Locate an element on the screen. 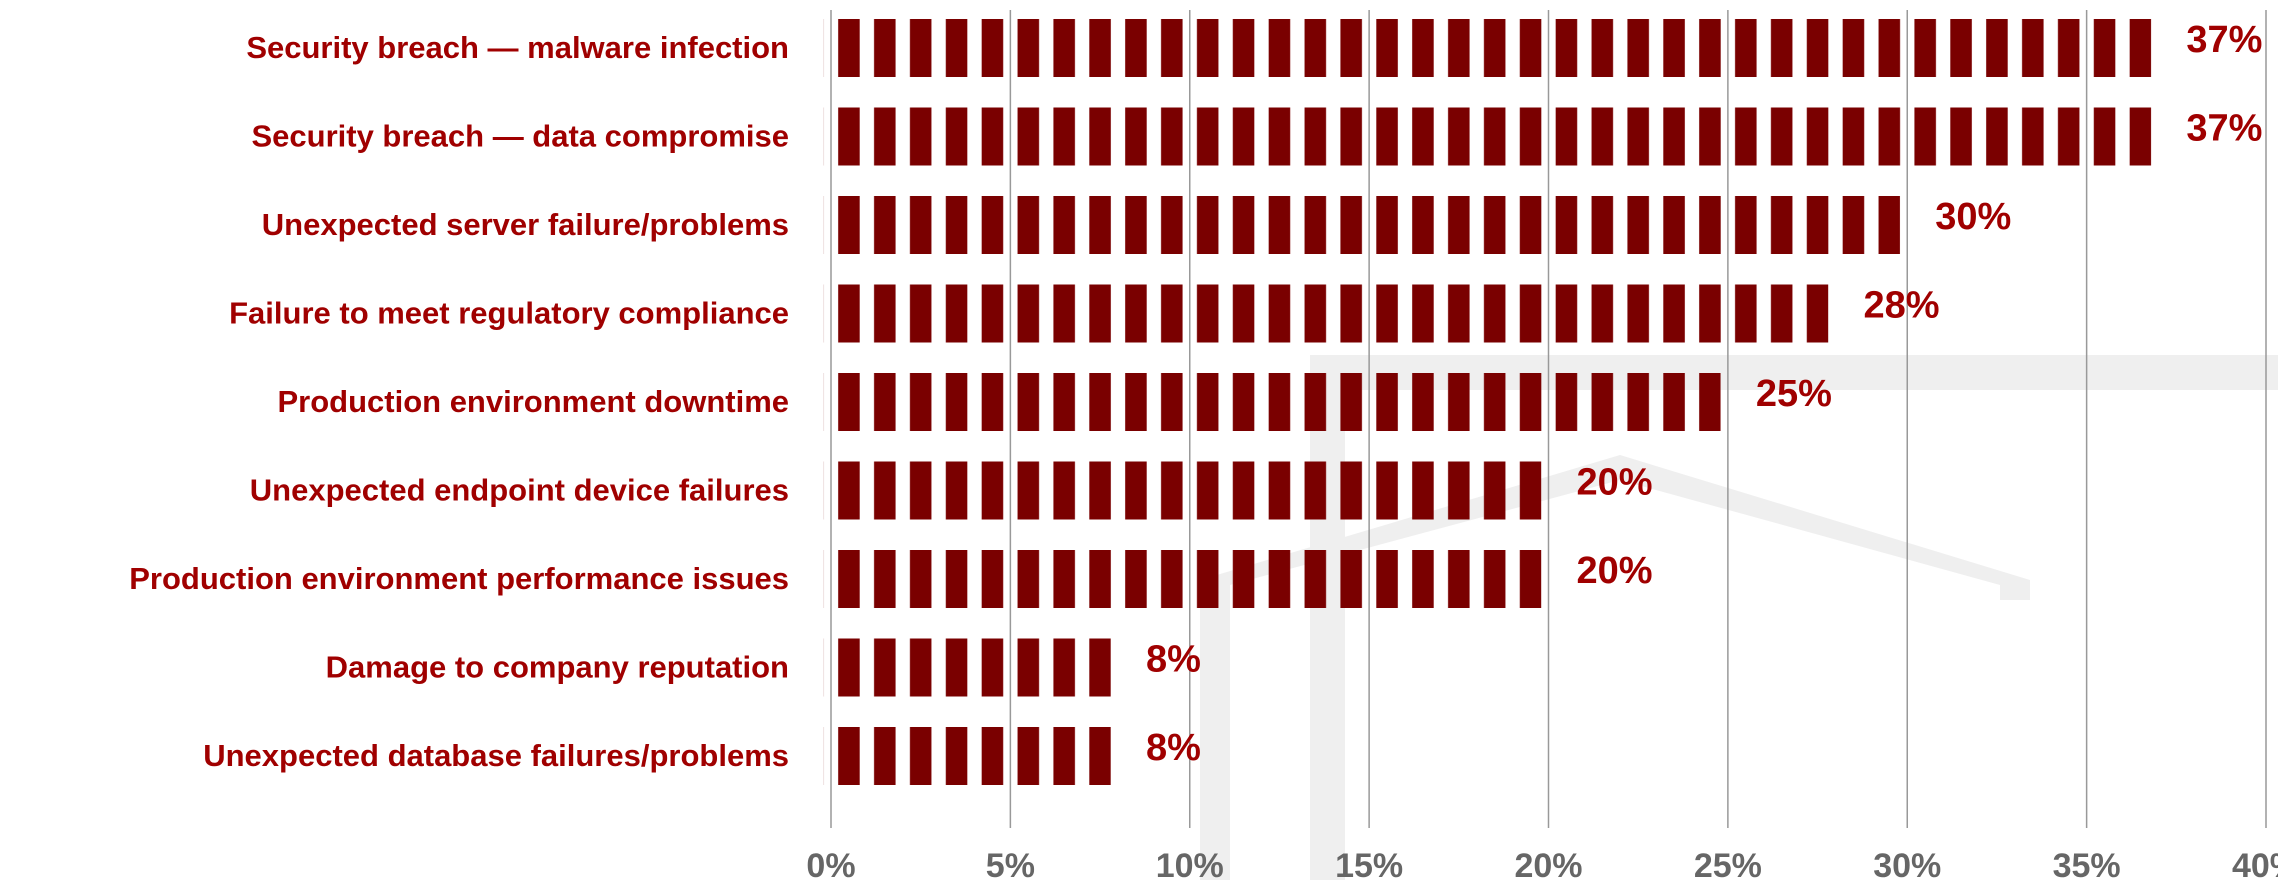  x-tick-label: 35% is located at coordinates (2087, 863).